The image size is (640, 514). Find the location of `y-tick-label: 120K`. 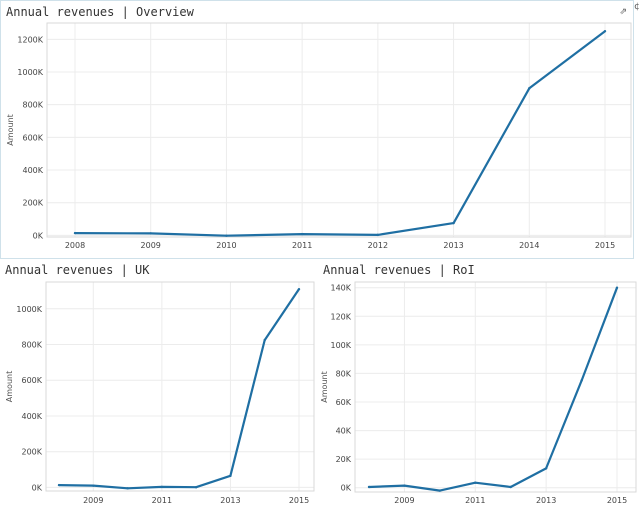

y-tick-label: 120K is located at coordinates (340, 316).